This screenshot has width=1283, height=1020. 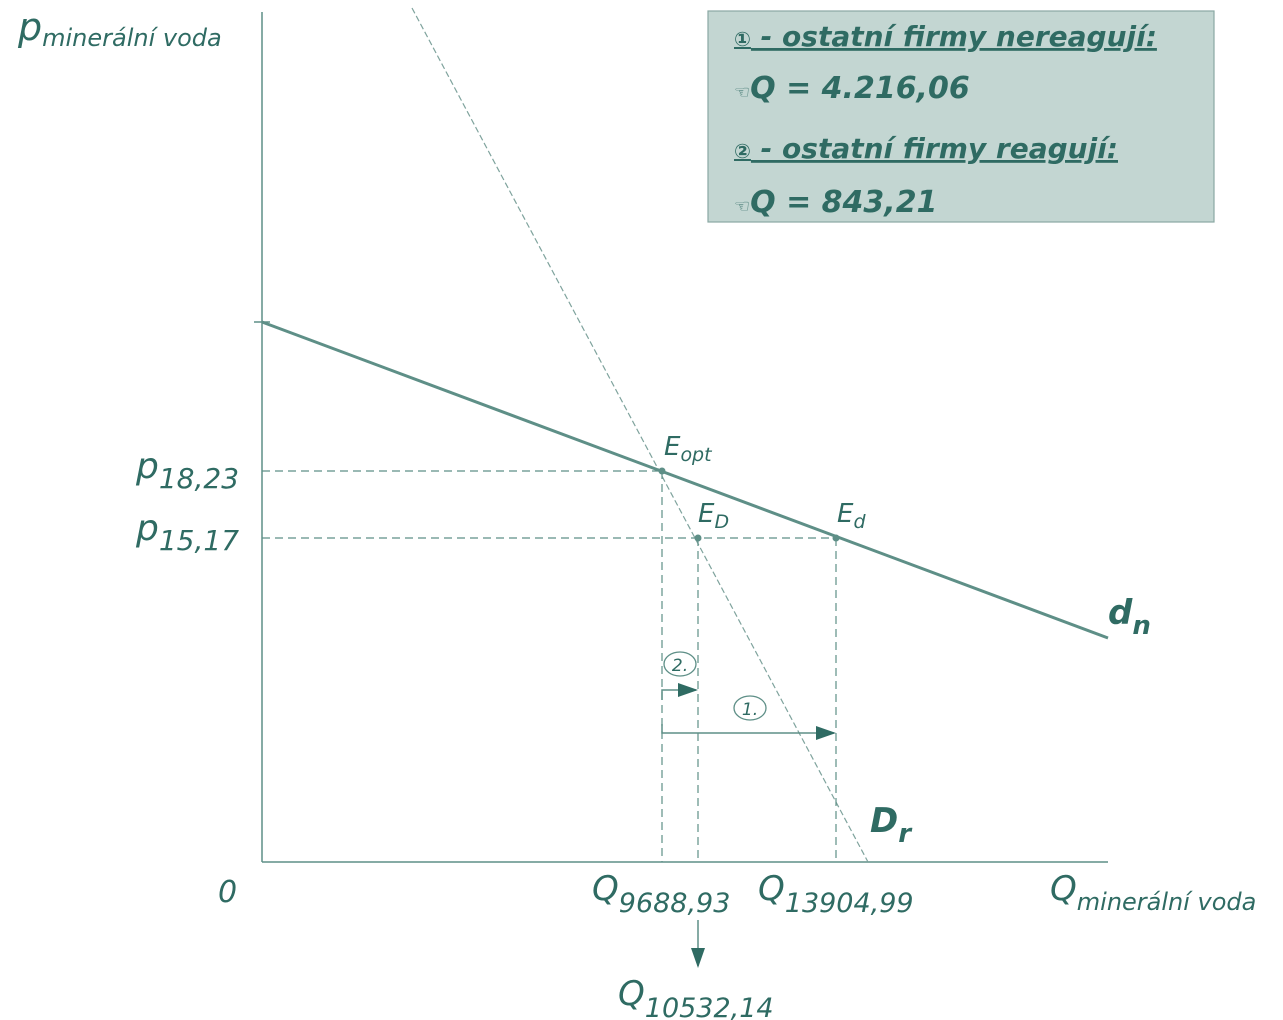 What do you see at coordinates (926, 148) in the screenshot?
I see `info-line-3: ② - ostatní firmy reagují:` at bounding box center [926, 148].